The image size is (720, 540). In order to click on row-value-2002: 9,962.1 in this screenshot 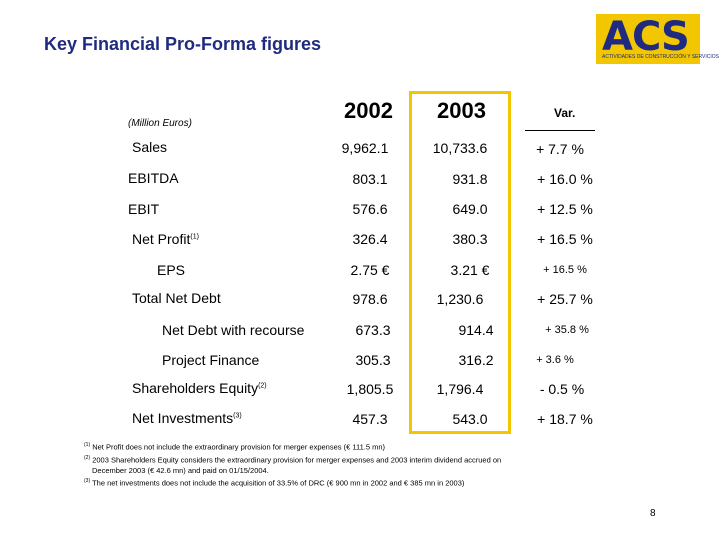, I will do `click(365, 148)`.